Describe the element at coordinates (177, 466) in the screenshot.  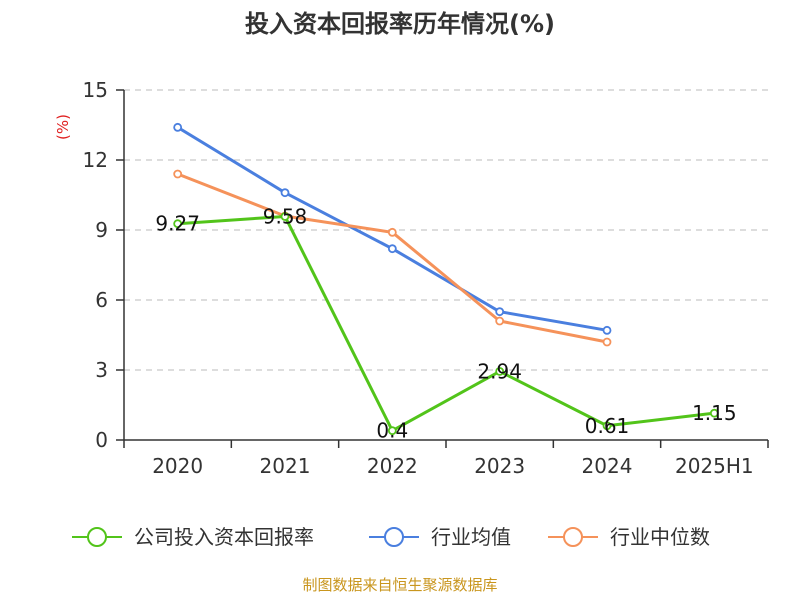
I see `x-tick-label: 2020` at that location.